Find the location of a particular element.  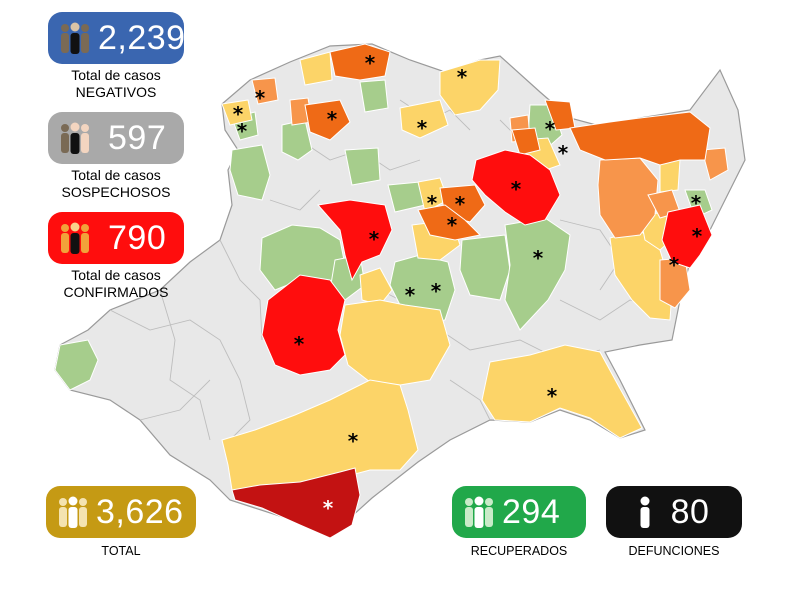

recuperados-badge: 294 is located at coordinates (519, 512).